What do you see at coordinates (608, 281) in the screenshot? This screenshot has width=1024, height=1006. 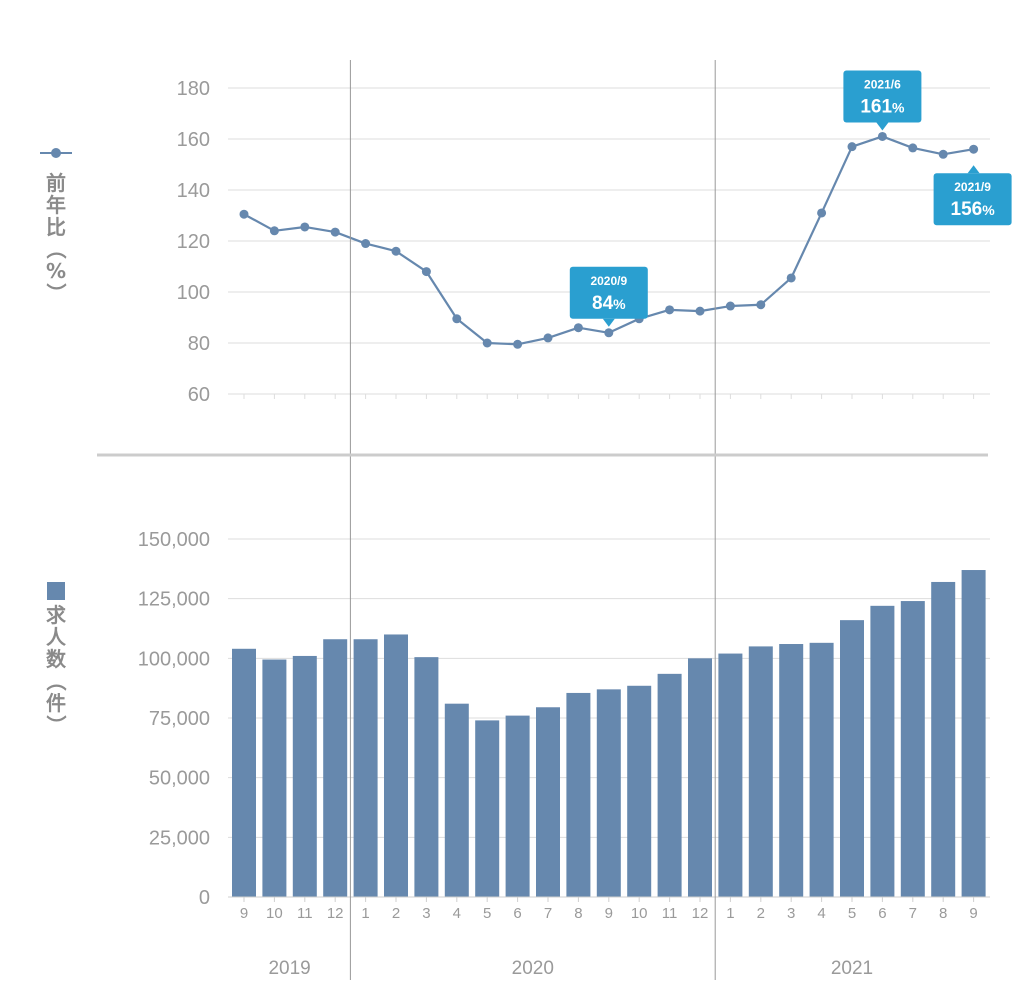 I see `callout-date: 2020/9` at bounding box center [608, 281].